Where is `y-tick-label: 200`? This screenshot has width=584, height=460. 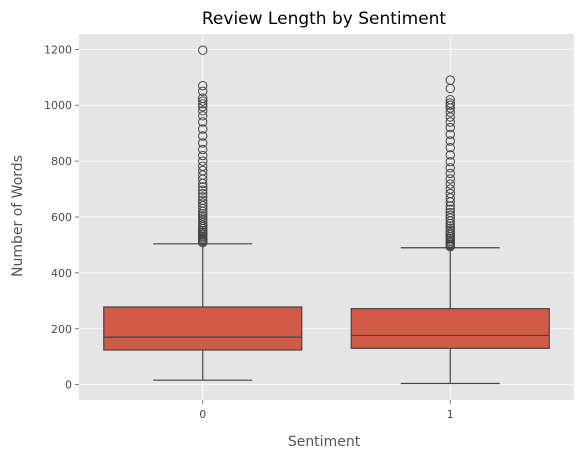 y-tick-label: 200 is located at coordinates (61, 329).